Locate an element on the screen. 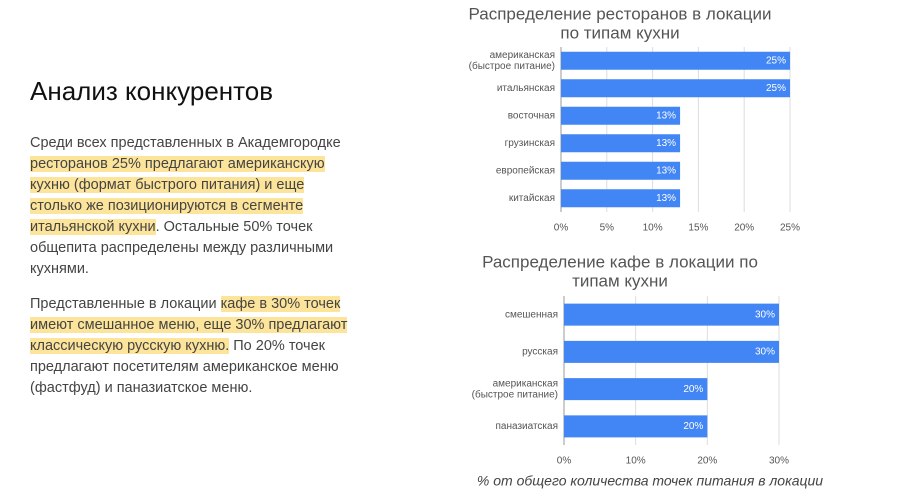 The height and width of the screenshot is (500, 898). y-tick-label: восточная is located at coordinates (531, 115).